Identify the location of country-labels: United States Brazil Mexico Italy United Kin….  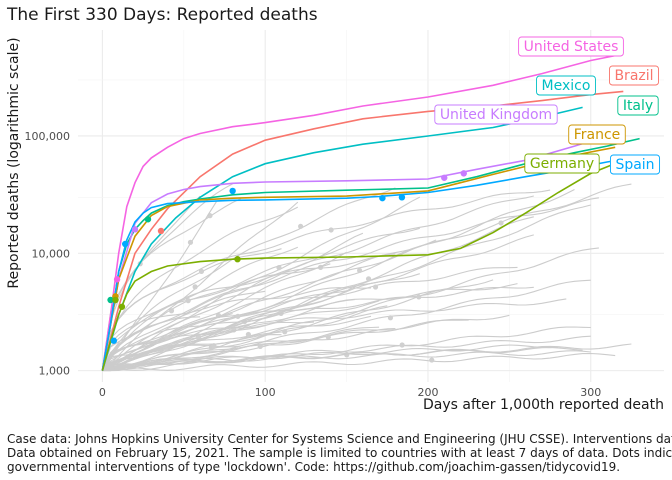
(547, 105).